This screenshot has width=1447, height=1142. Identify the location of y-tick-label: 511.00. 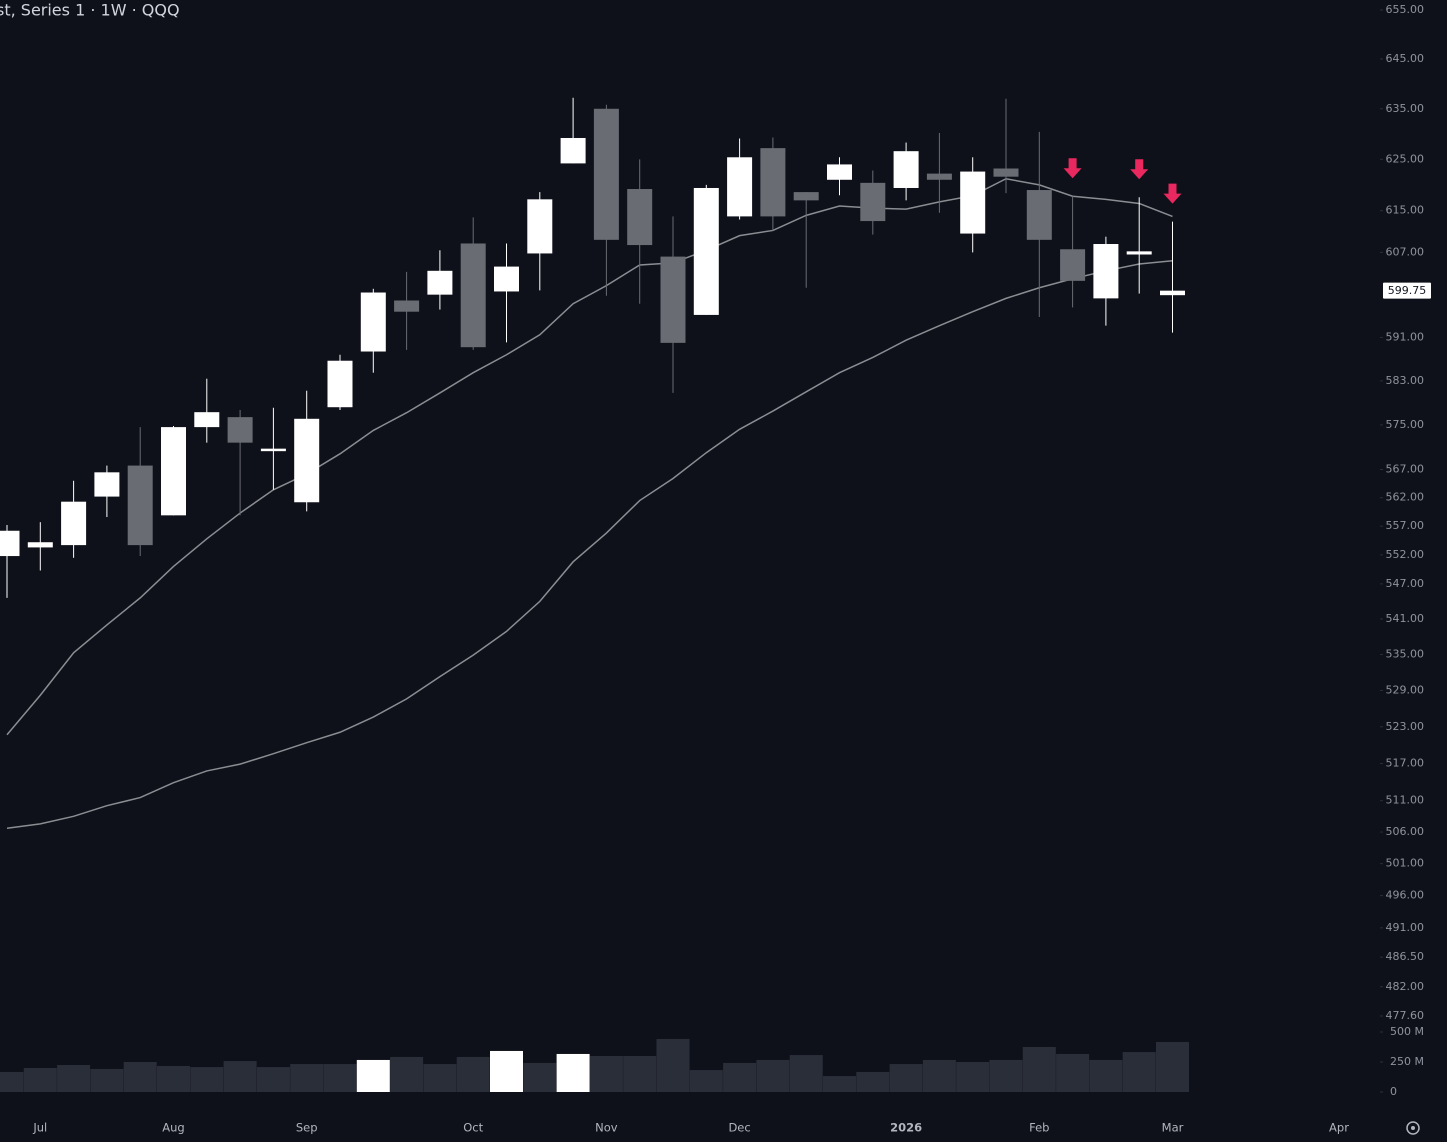
(1405, 800).